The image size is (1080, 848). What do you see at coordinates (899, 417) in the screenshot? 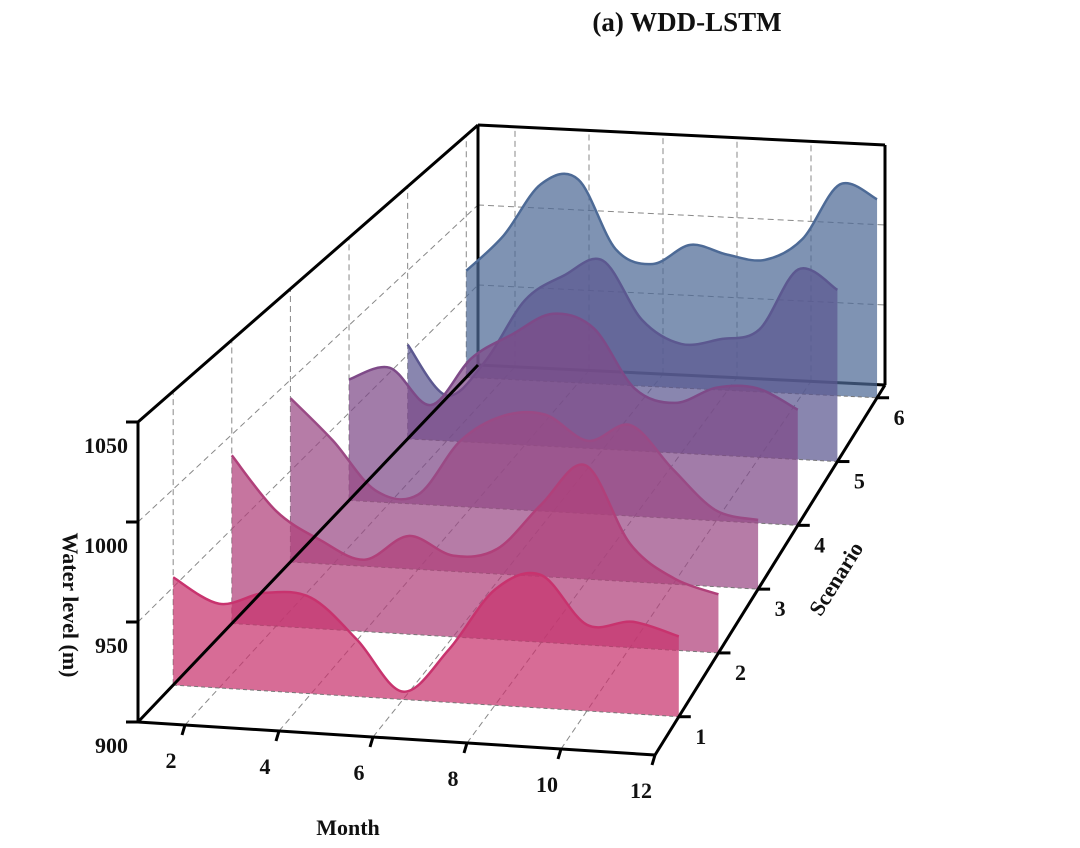
I see `y-tick-label: 6` at bounding box center [899, 417].